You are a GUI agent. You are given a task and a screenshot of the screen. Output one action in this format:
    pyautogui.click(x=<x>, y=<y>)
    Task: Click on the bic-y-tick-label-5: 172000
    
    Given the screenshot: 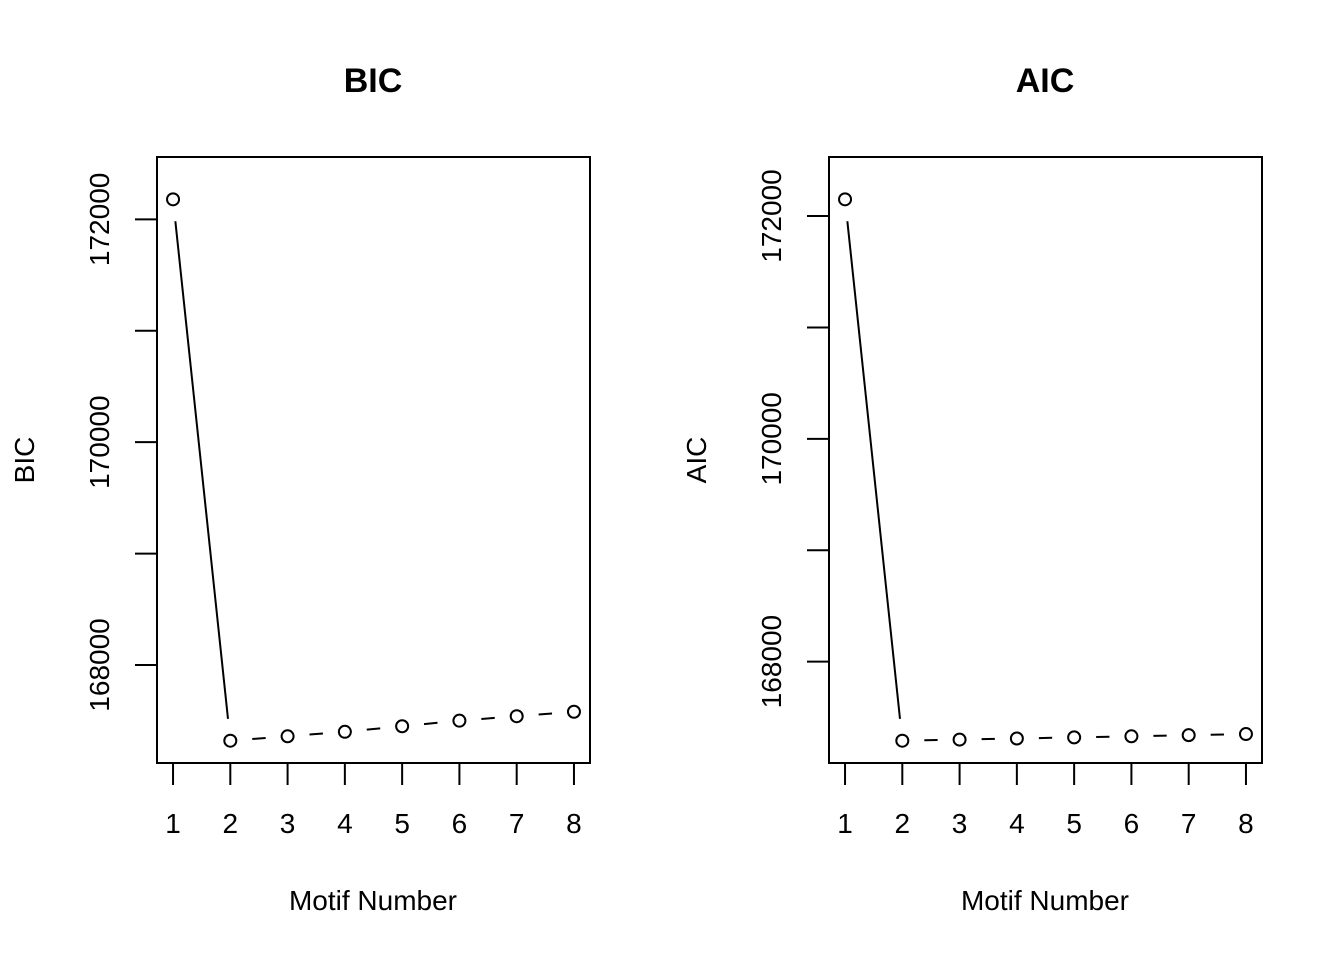 What is the action you would take?
    pyautogui.click(x=99, y=219)
    